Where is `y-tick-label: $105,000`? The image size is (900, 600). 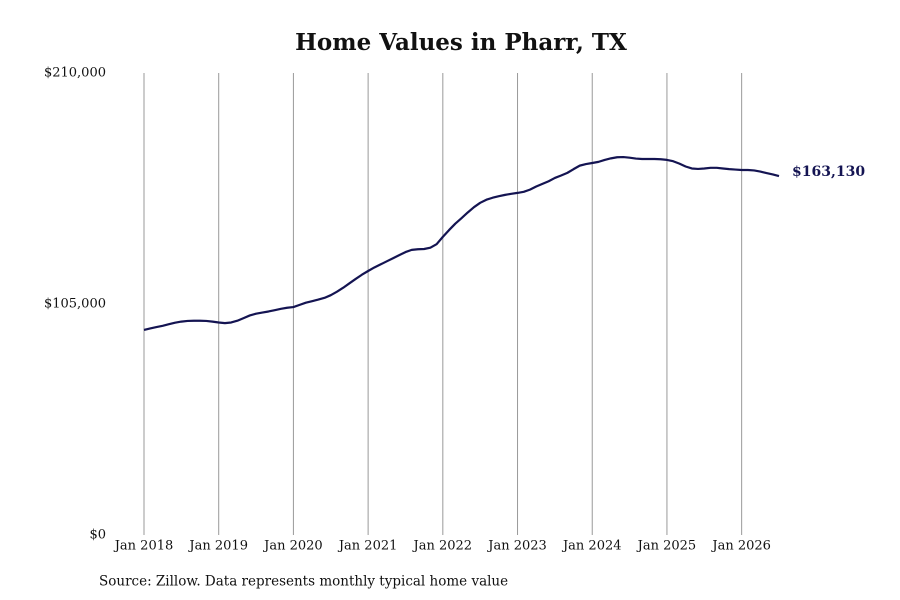
y-tick-label: $105,000 is located at coordinates (75, 304).